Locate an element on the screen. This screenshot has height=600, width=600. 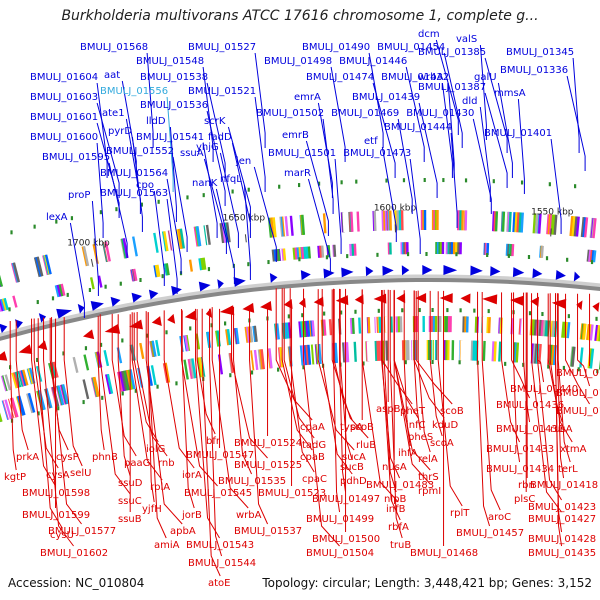
reverse-gene-label: scpB is located at coordinates (362, 427).